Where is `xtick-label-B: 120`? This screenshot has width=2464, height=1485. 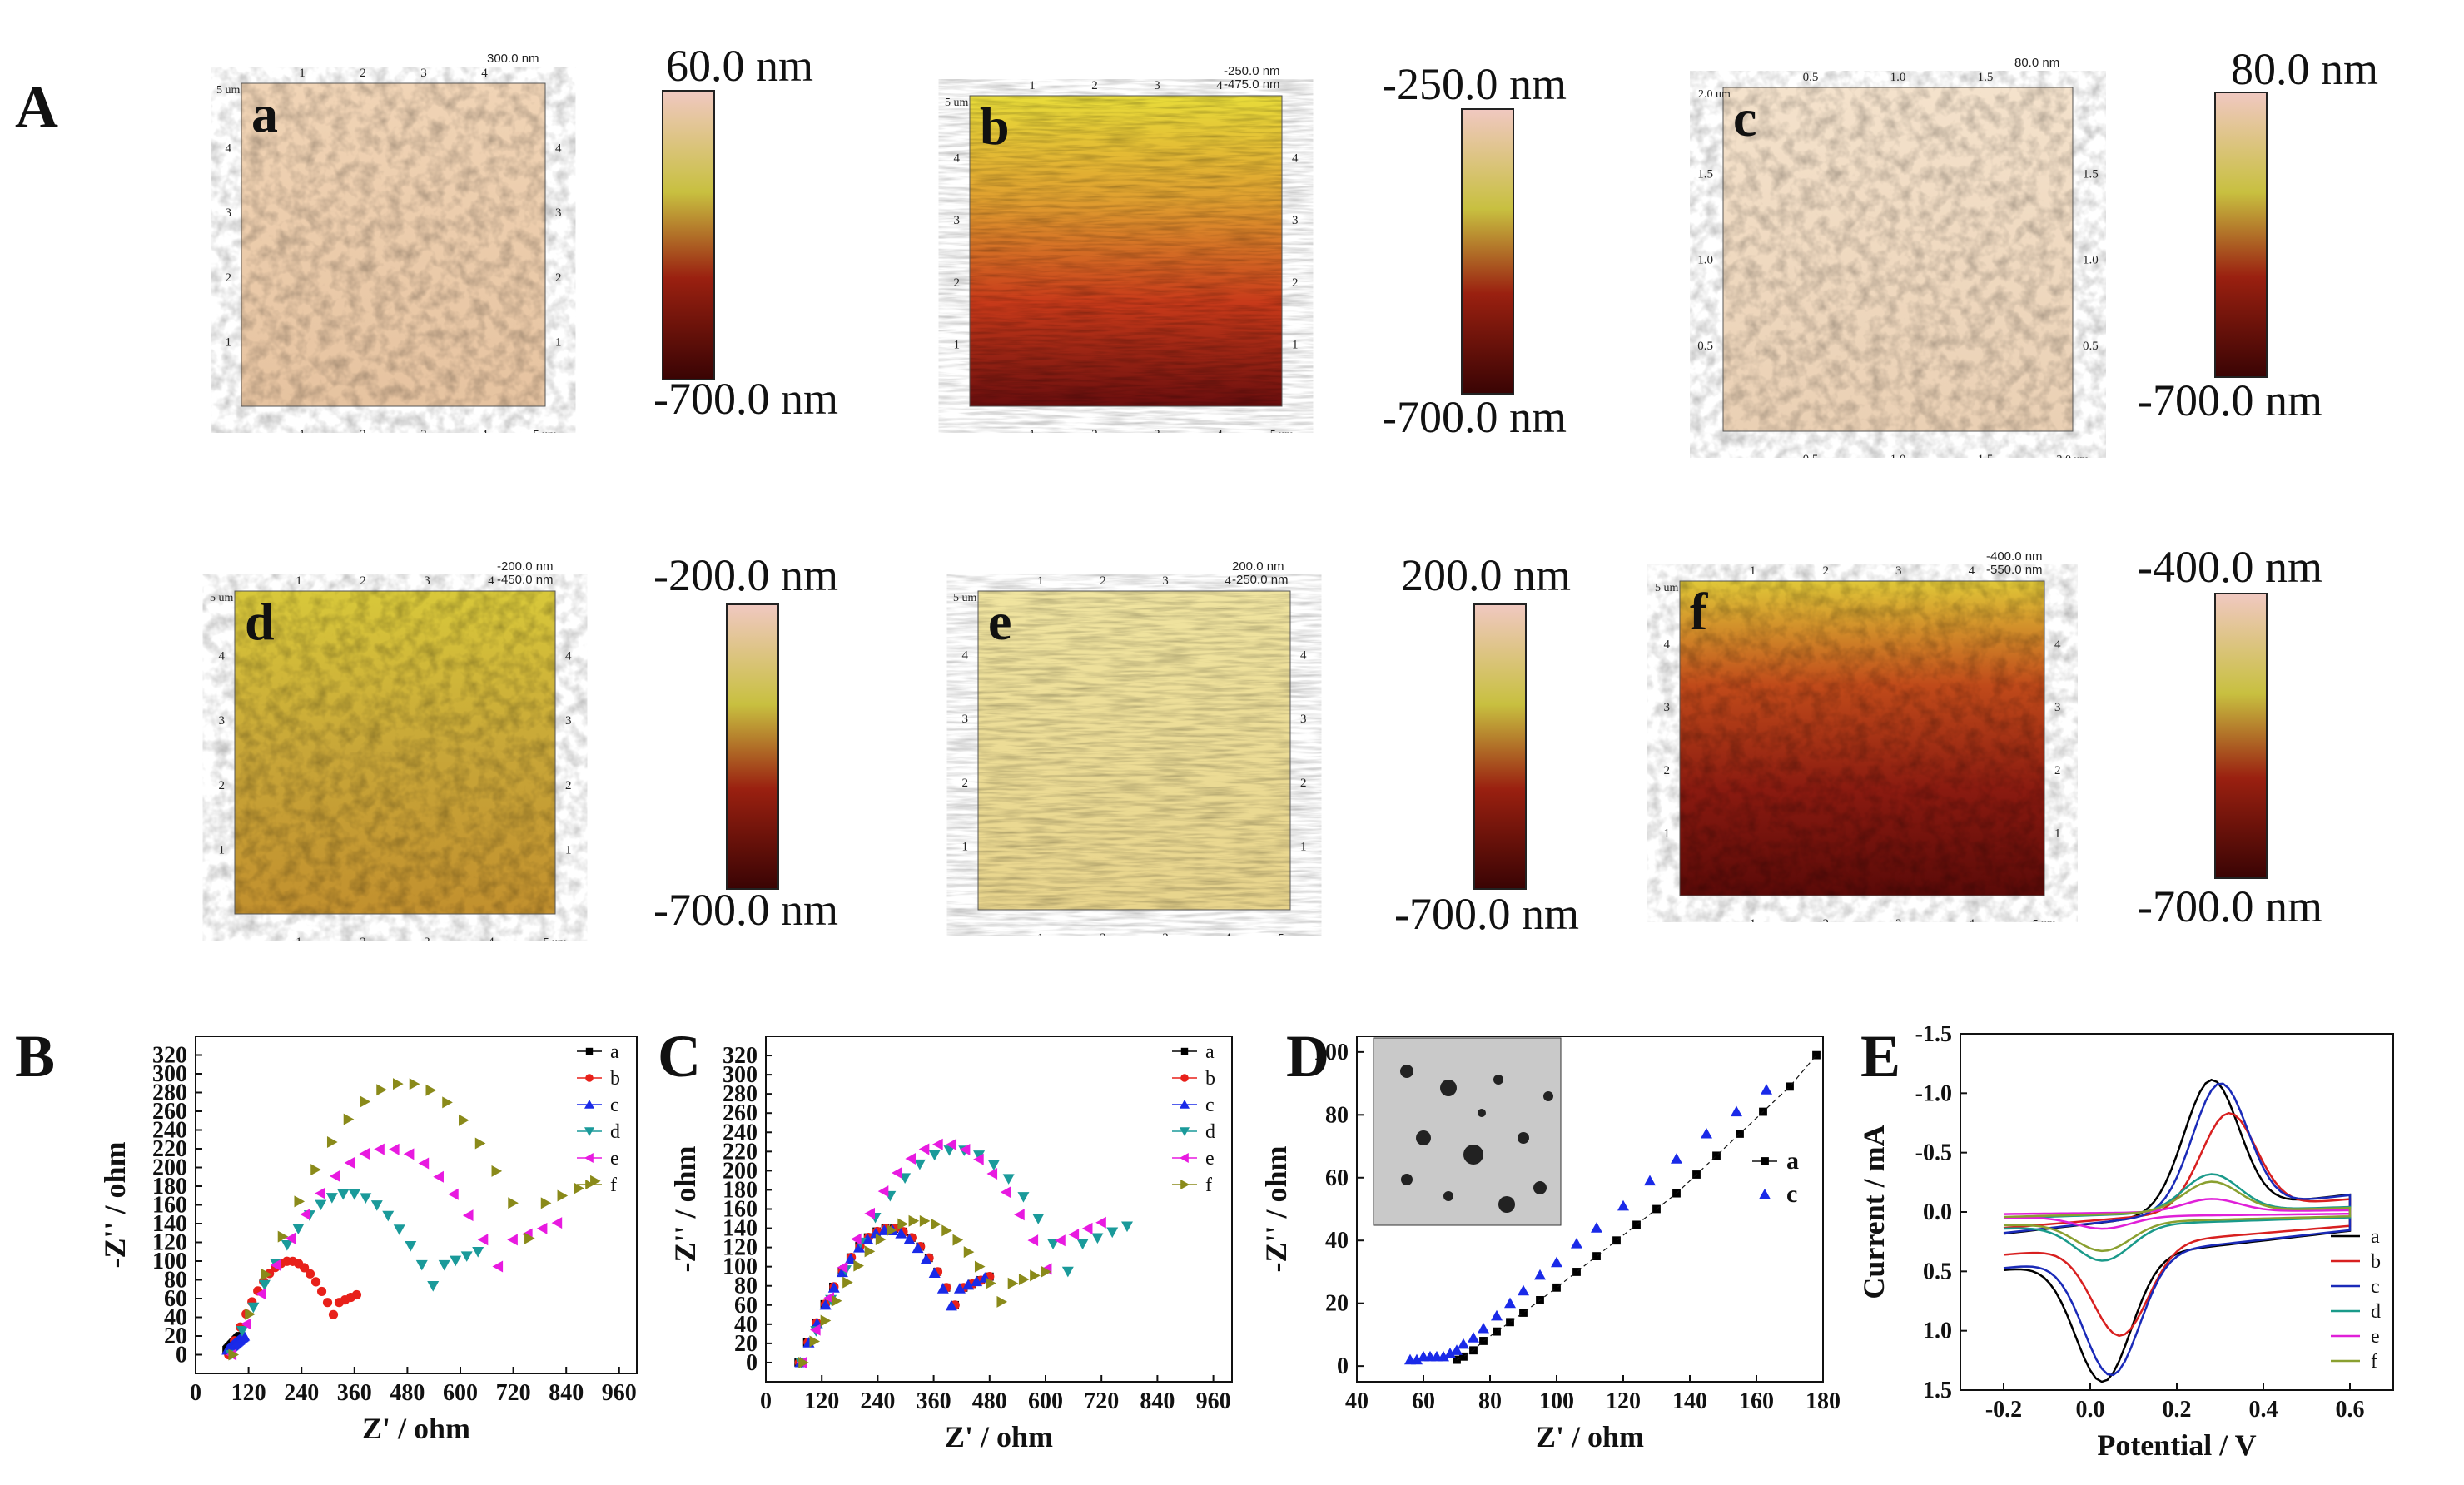
xtick-label-B: 120 is located at coordinates (248, 1393).